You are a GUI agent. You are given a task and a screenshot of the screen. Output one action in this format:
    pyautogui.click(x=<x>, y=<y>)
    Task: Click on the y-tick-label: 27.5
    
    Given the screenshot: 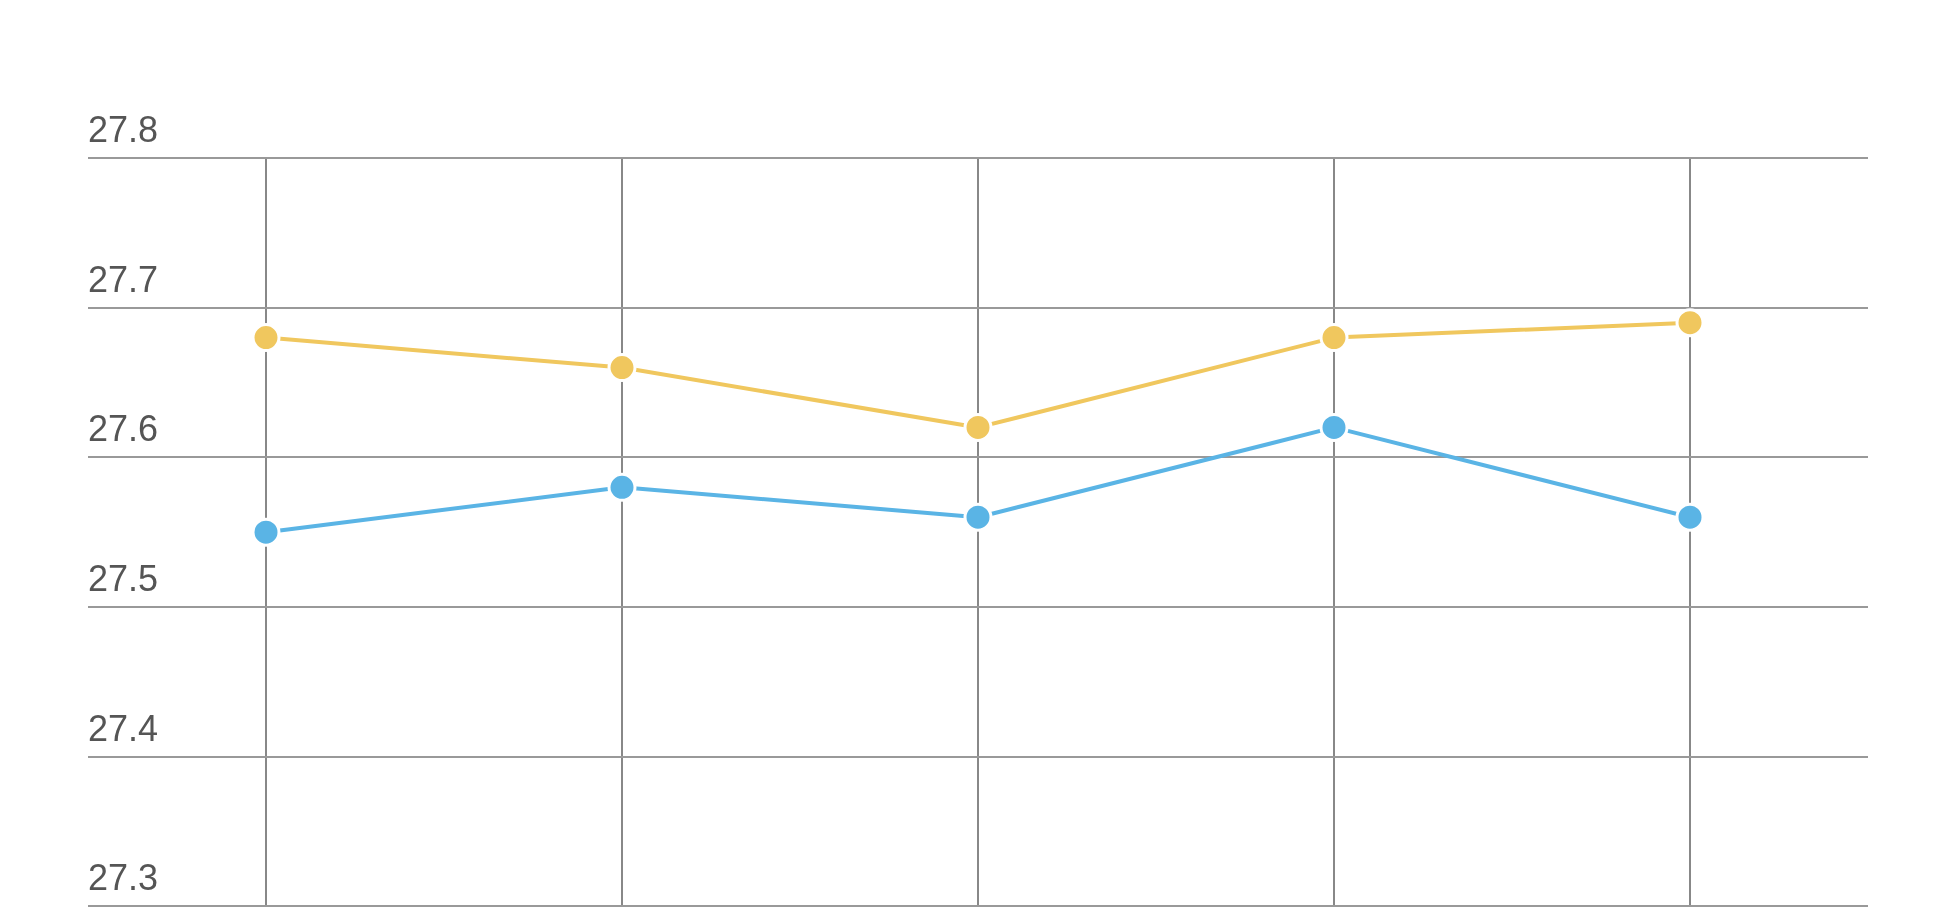 What is the action you would take?
    pyautogui.click(x=123, y=578)
    